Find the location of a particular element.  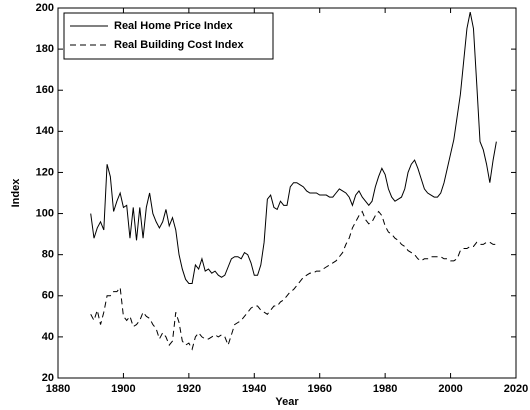

y-tick-label: 200 is located at coordinates (45, 8).